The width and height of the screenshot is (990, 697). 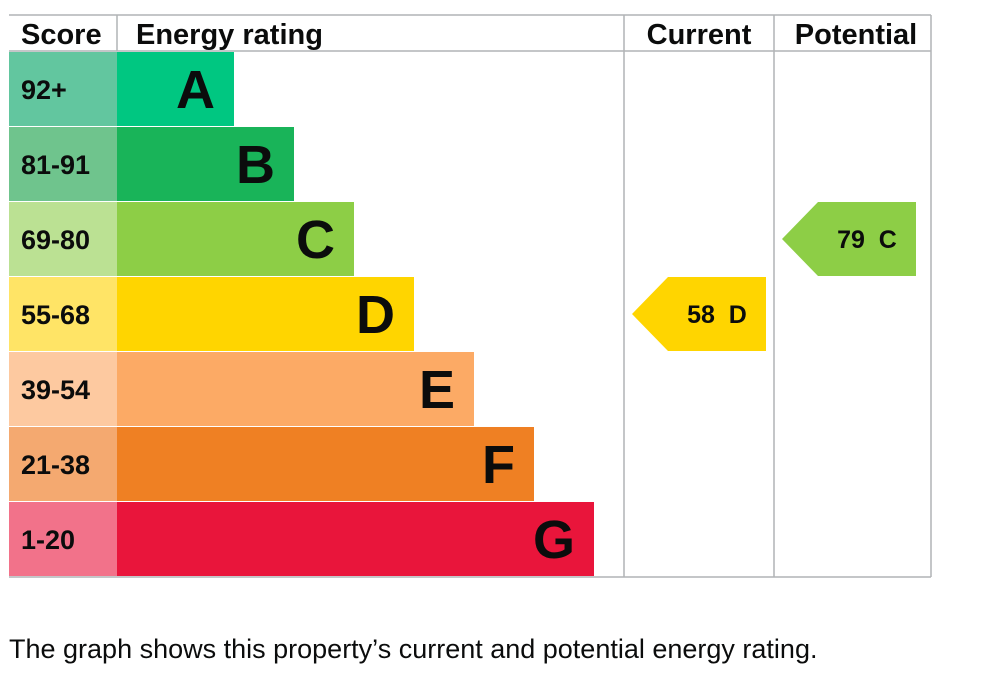 I want to click on score-cell-f, so click(x=63, y=464).